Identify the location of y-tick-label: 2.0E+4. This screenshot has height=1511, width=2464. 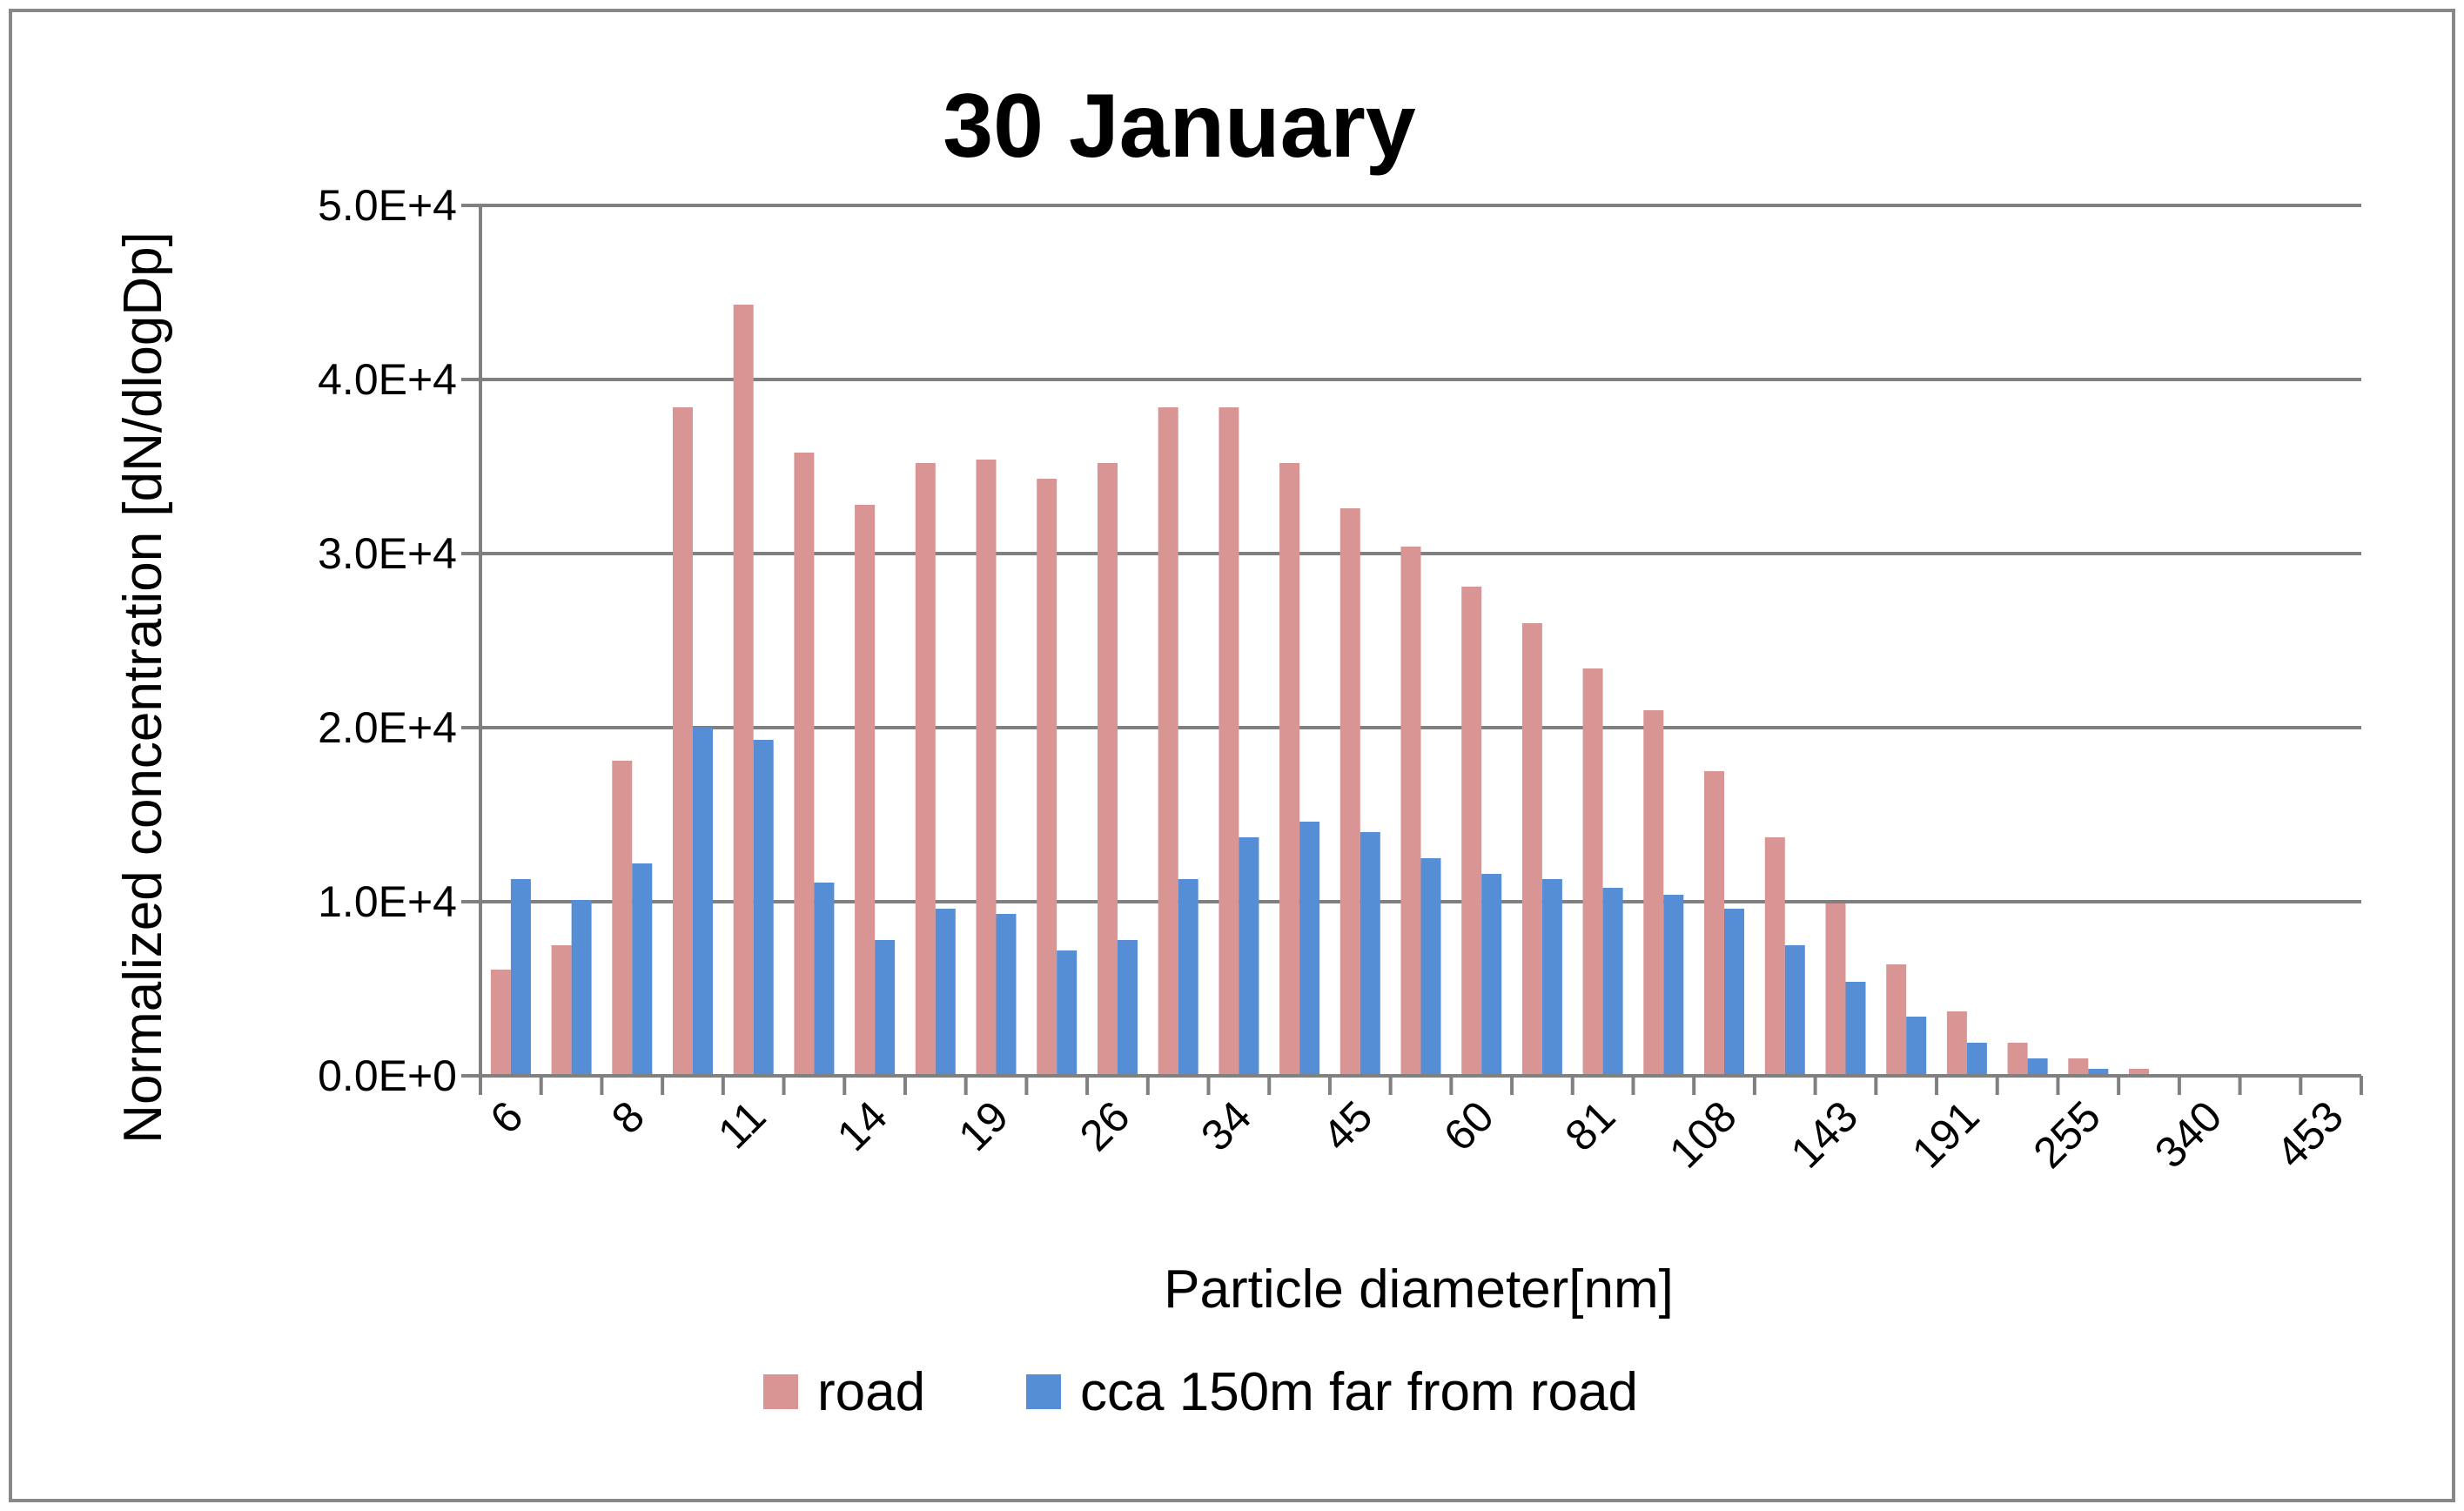
(387, 727).